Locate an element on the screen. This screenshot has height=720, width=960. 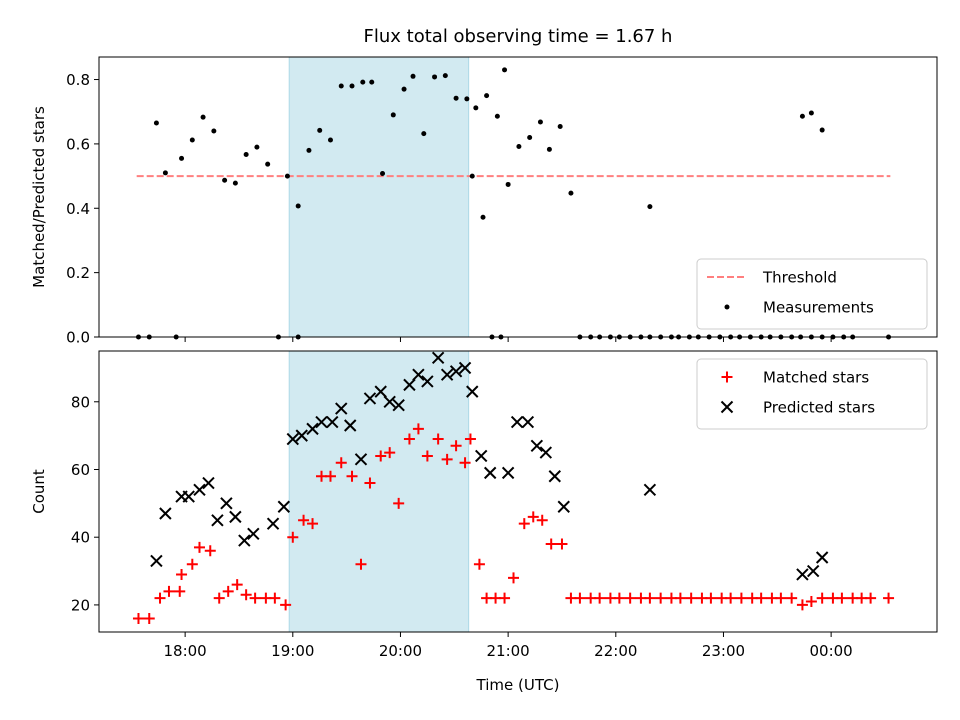
legend: Matched stars Predicted stars is located at coordinates (812, 394).